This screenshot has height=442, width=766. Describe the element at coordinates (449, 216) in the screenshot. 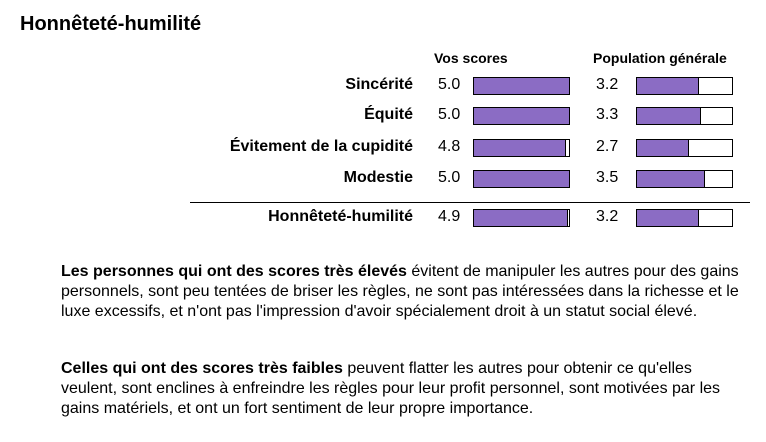

I see `your-score-value: 4.9` at that location.